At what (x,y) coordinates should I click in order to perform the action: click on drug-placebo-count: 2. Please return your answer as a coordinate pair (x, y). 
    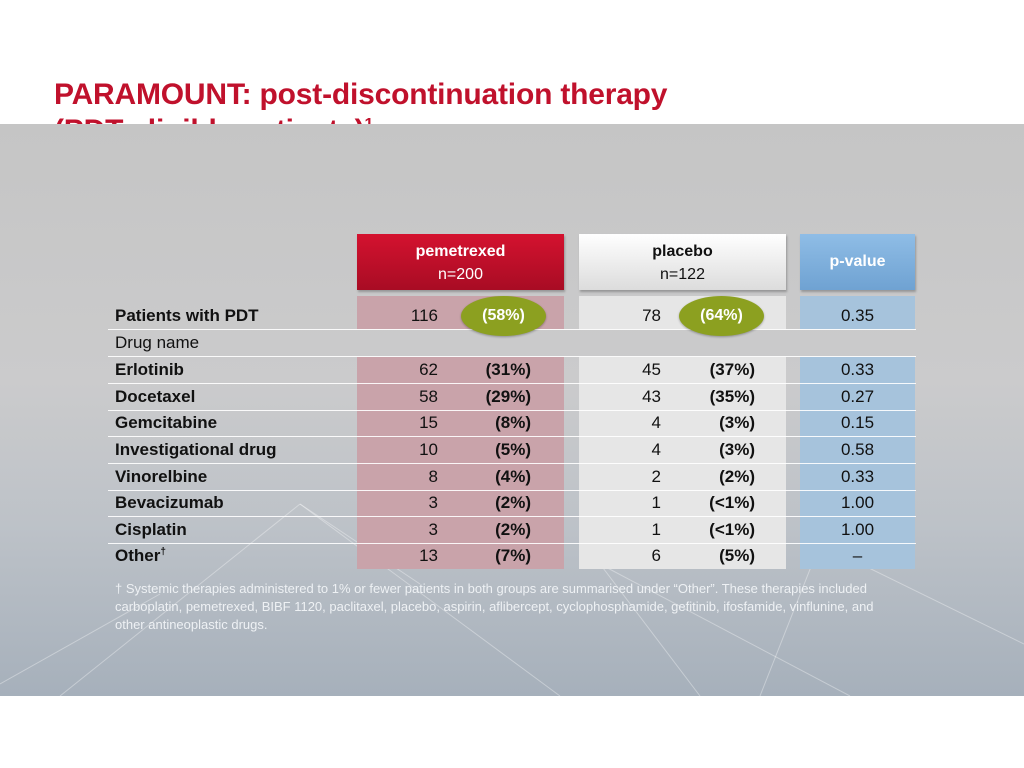
    Looking at the image, I should click on (656, 476).